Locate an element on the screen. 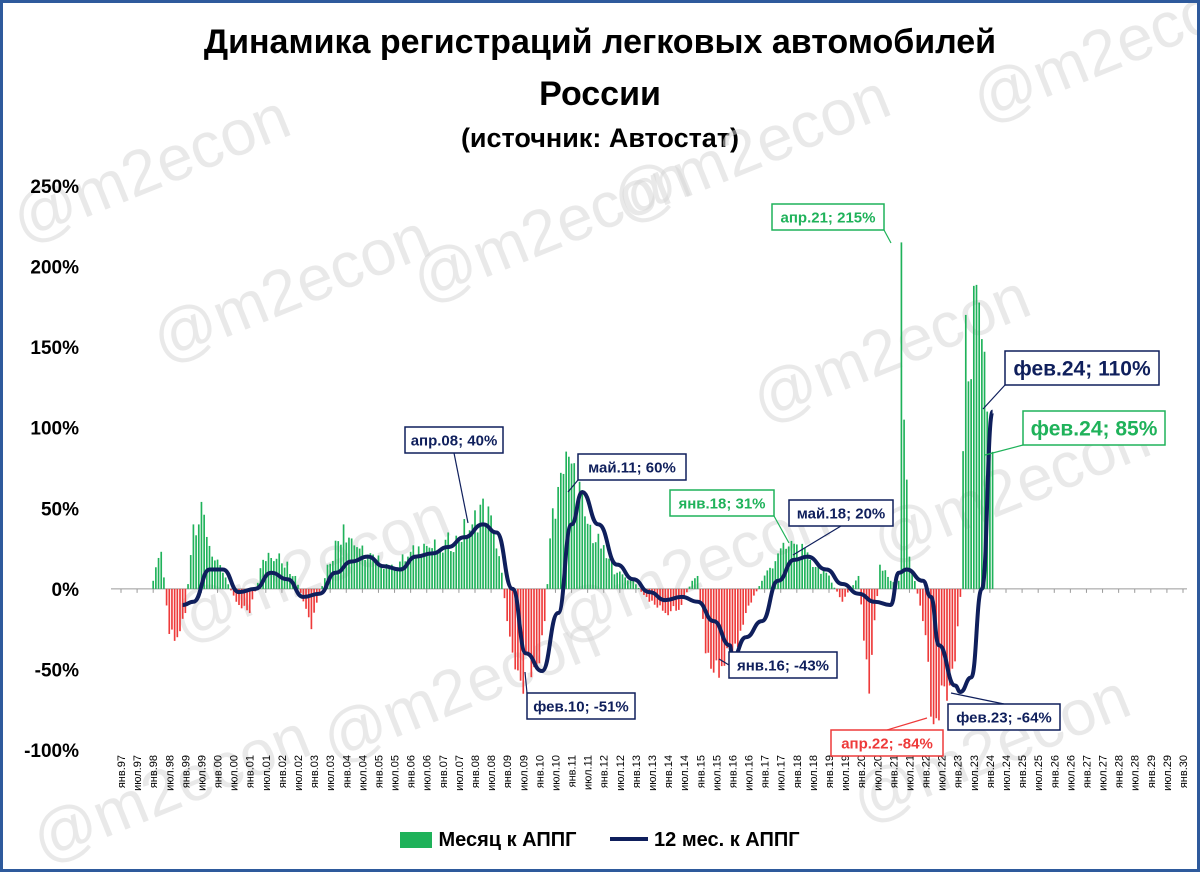  y-tick-label: 250% is located at coordinates (54, 187).